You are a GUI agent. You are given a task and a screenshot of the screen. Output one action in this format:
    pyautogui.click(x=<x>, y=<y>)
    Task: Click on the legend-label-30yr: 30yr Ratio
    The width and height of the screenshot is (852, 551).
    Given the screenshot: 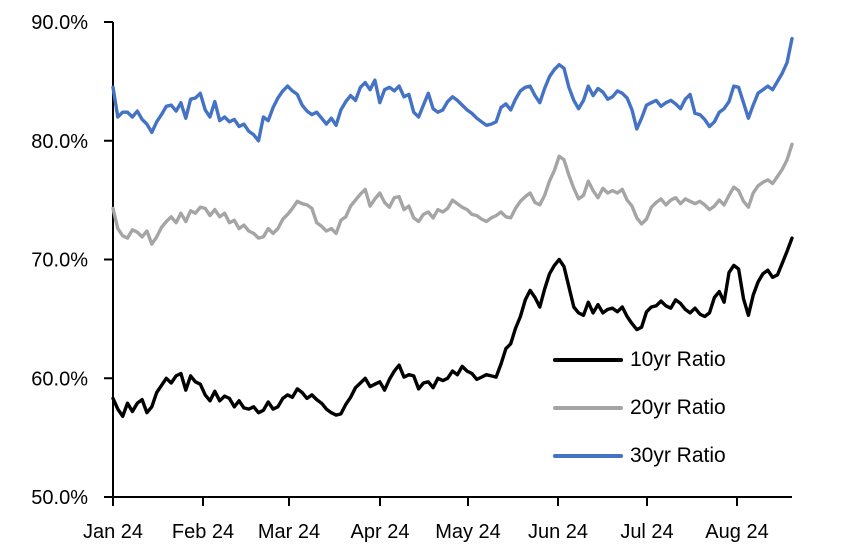 What is the action you would take?
    pyautogui.click(x=678, y=455)
    